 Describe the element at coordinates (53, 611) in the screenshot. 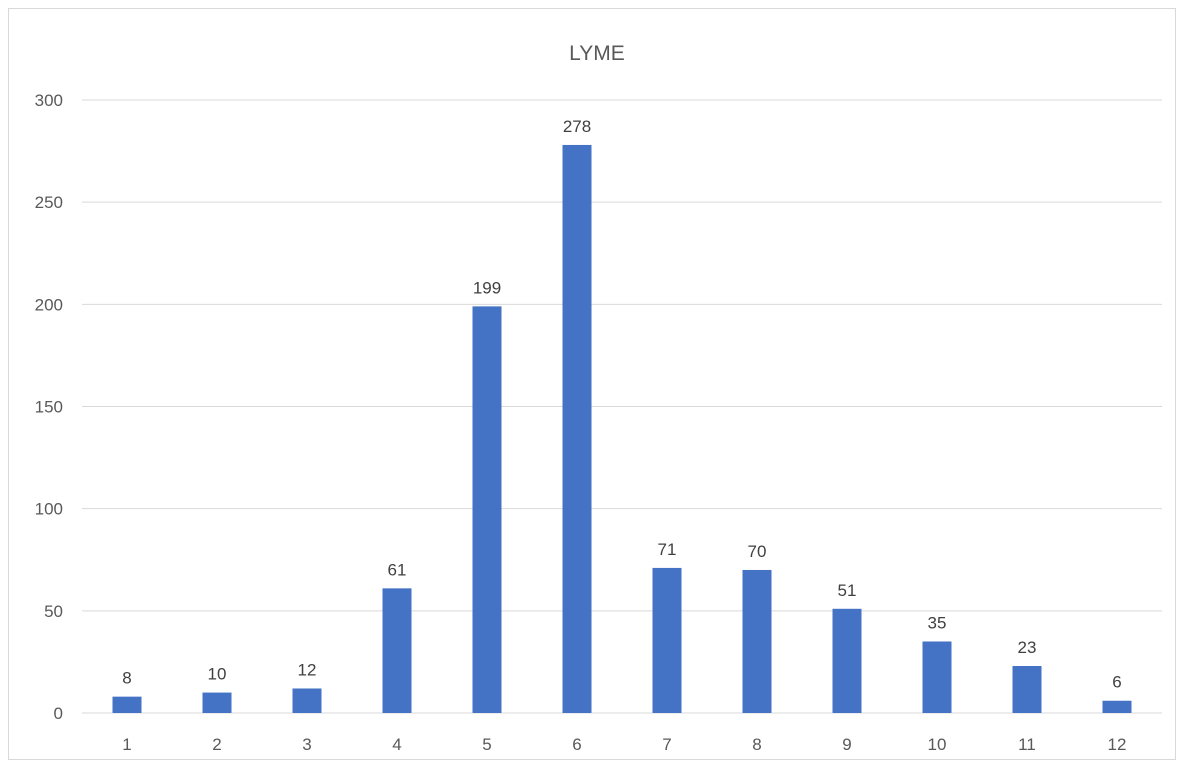

I see `y-tick-label: 50` at that location.